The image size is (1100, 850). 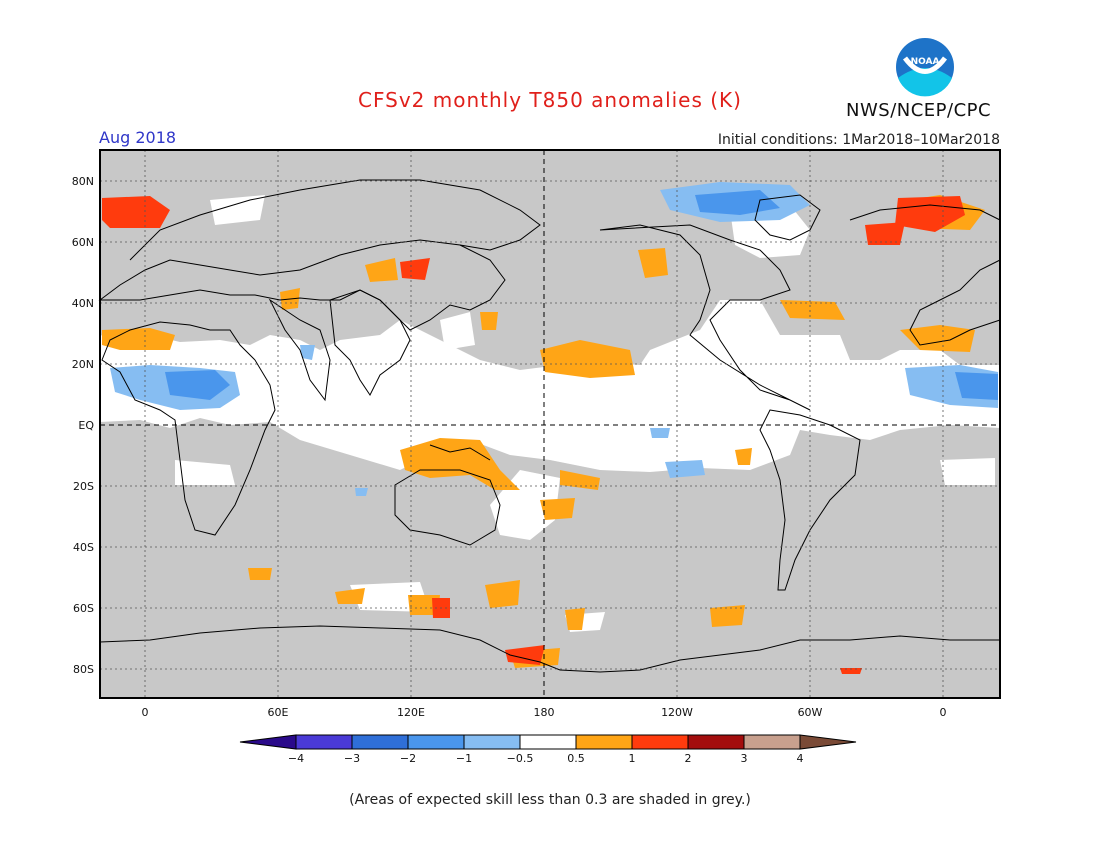 What do you see at coordinates (83, 486) in the screenshot?
I see `lat-label: 20S` at bounding box center [83, 486].